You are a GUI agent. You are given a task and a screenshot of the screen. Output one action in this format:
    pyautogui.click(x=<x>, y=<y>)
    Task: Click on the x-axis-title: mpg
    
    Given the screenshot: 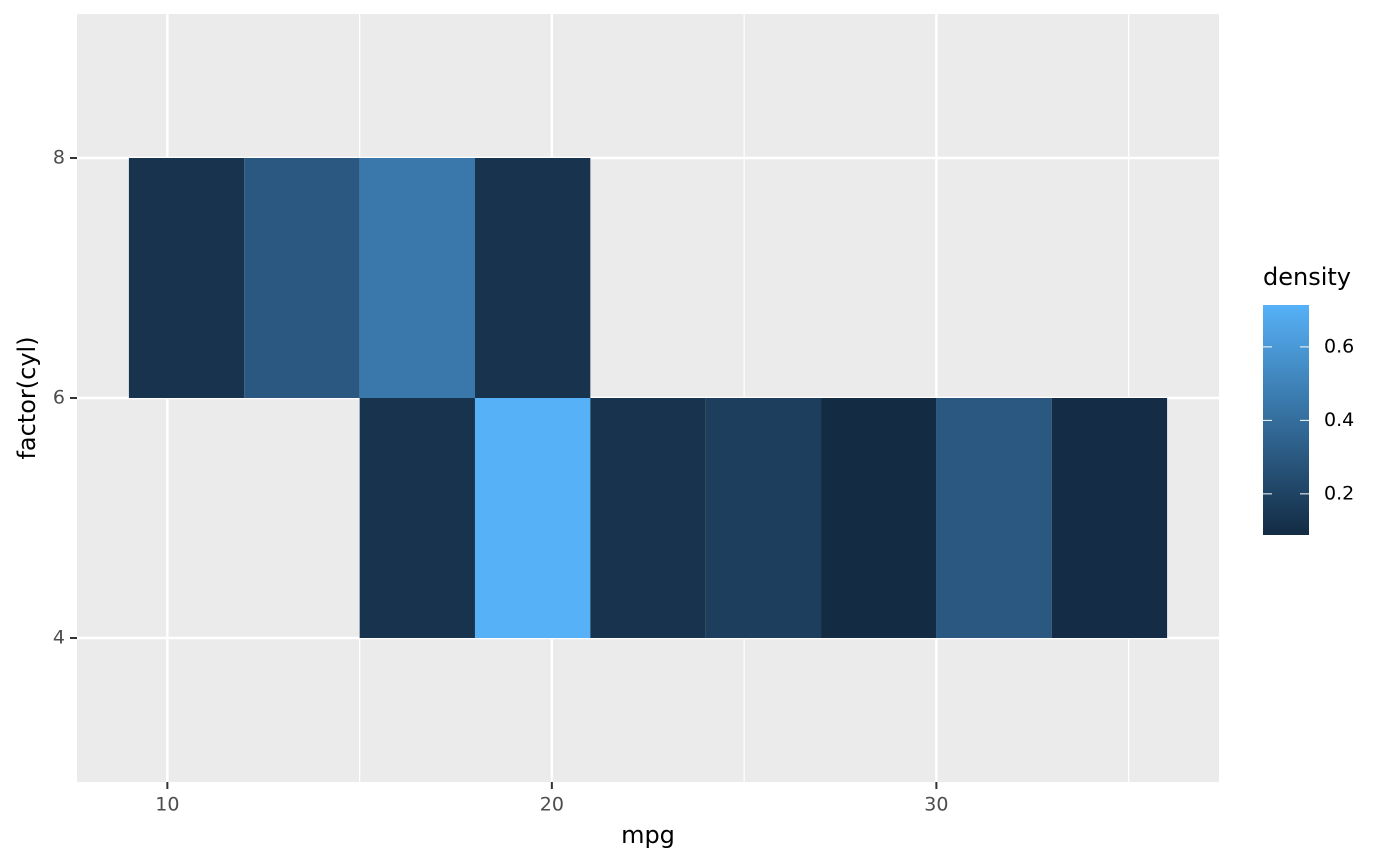 What is the action you would take?
    pyautogui.click(x=648, y=835)
    